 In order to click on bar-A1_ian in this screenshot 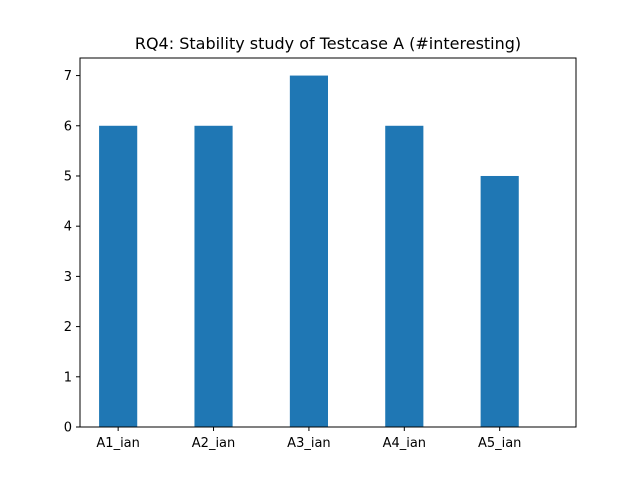, I will do `click(118, 276)`.